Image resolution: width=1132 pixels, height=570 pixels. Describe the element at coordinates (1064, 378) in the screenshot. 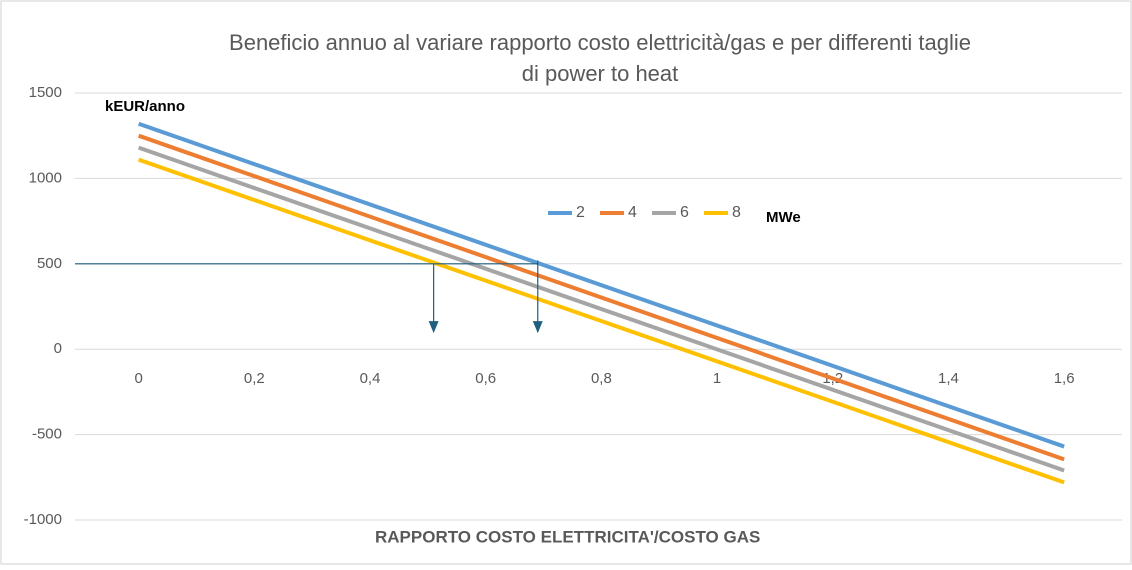

I see `x-tick-label: 1,6` at that location.